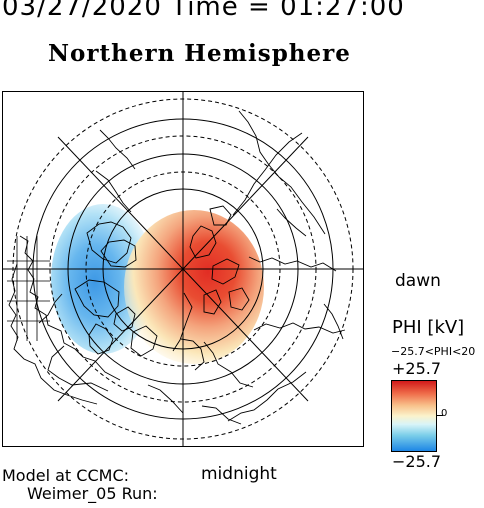 This screenshot has width=484, height=508. I want to click on dawn-label: dawn, so click(418, 281).